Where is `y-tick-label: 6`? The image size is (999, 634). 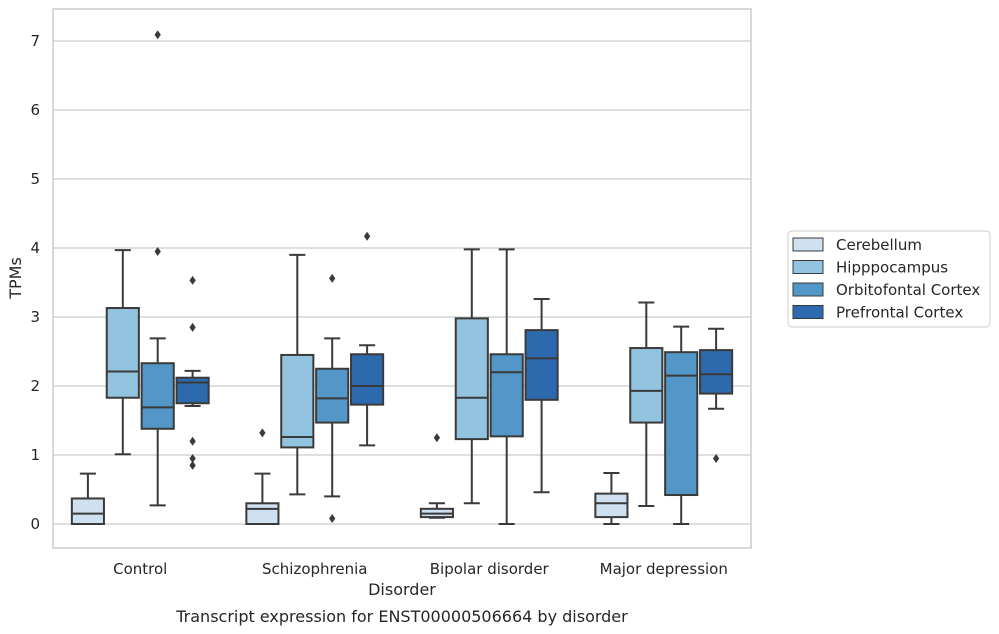
y-tick-label: 6 is located at coordinates (35, 110).